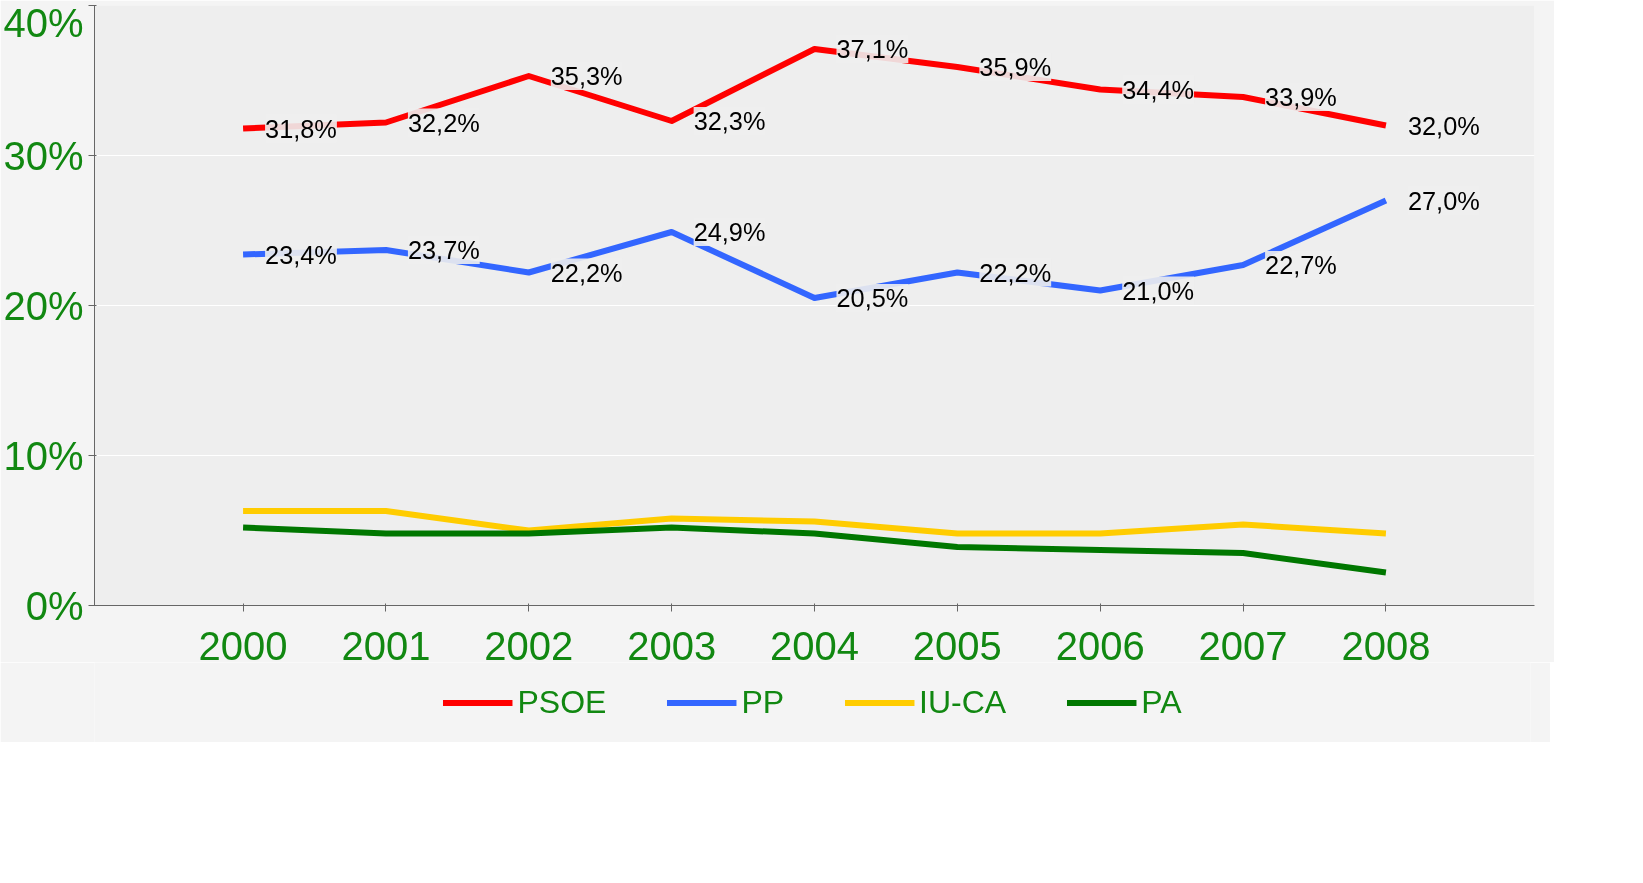 The image size is (1643, 883). Describe the element at coordinates (963, 702) in the screenshot. I see `legend-label: IU-CA` at that location.